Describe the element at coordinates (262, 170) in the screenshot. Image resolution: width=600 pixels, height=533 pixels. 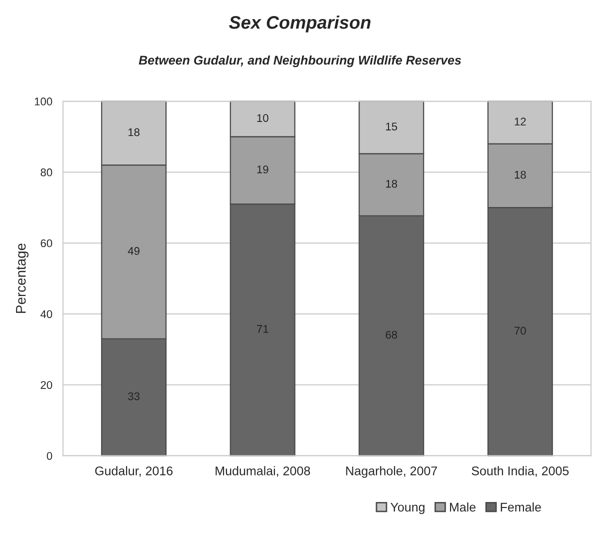
I see `data-label: 19` at that location.